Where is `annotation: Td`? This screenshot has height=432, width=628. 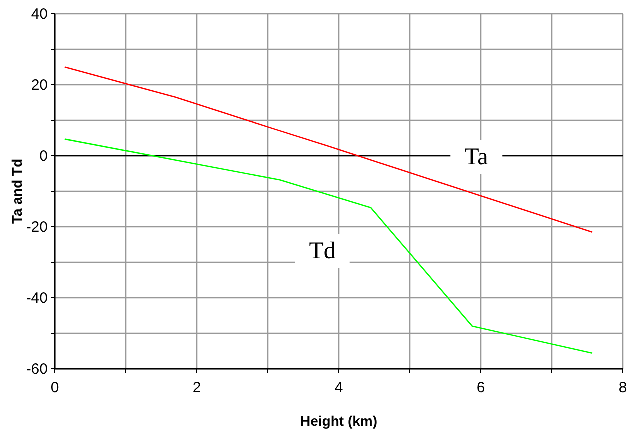 annotation: Td is located at coordinates (322, 251).